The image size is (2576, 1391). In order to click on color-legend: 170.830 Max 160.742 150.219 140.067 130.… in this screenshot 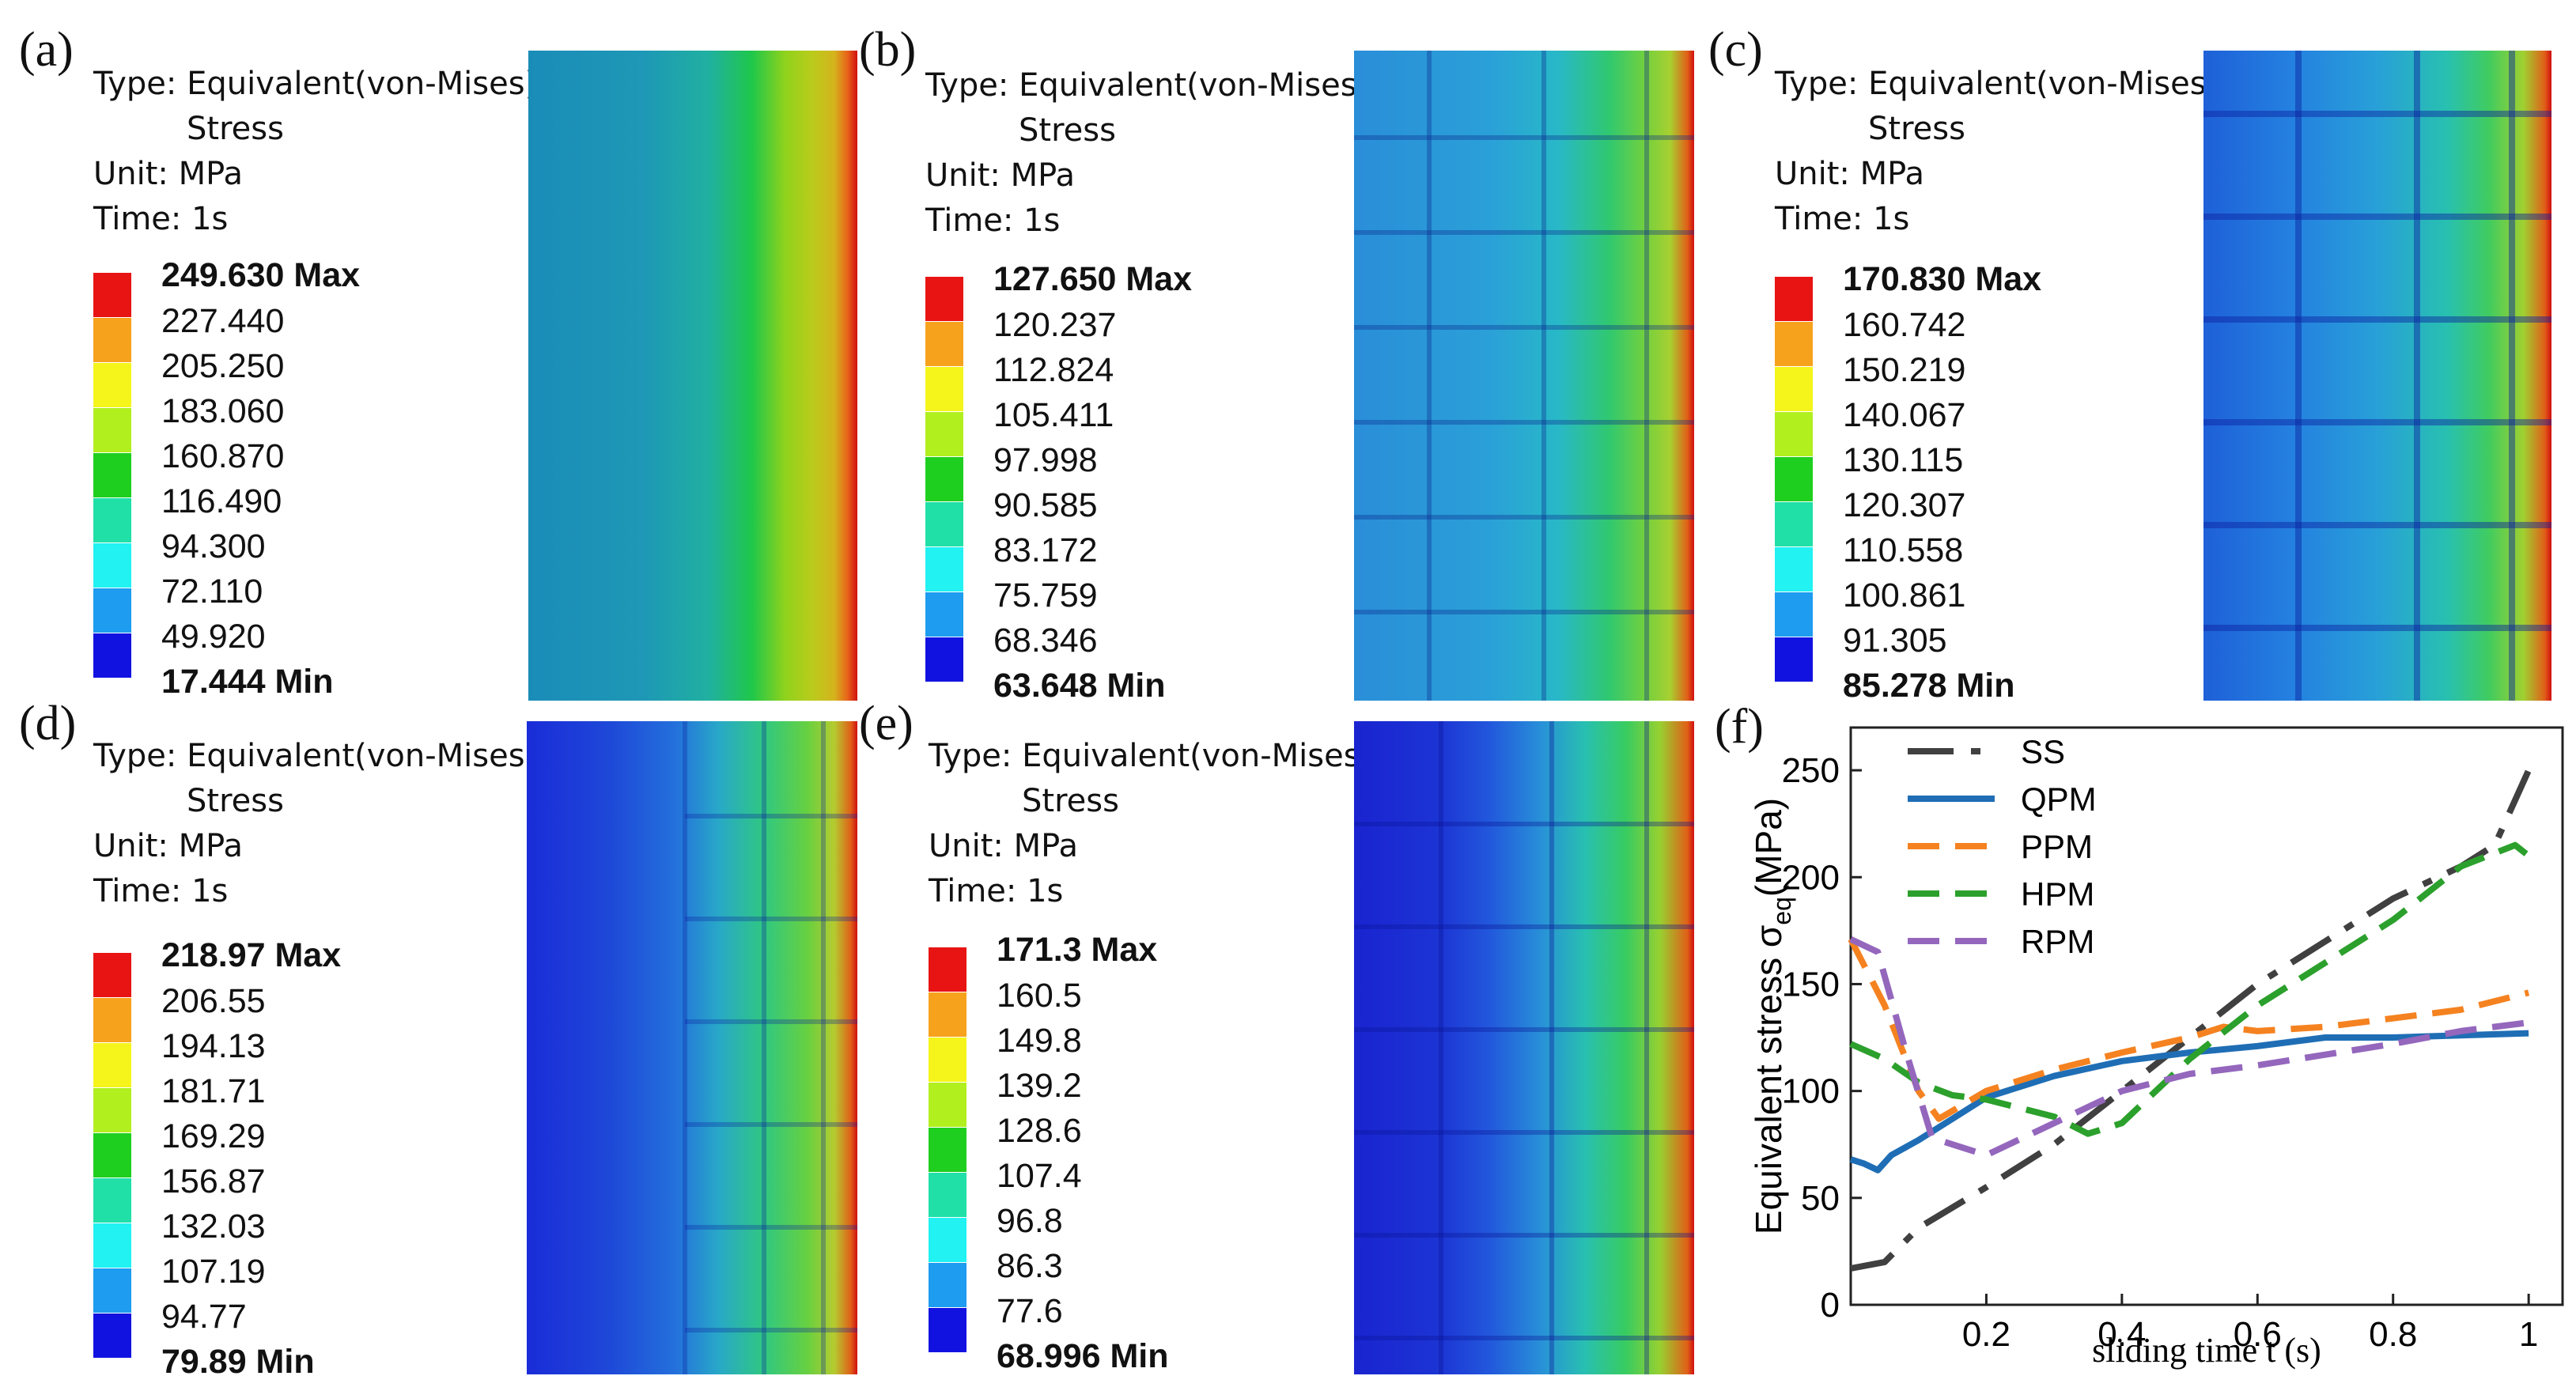, I will do `click(1925, 483)`.